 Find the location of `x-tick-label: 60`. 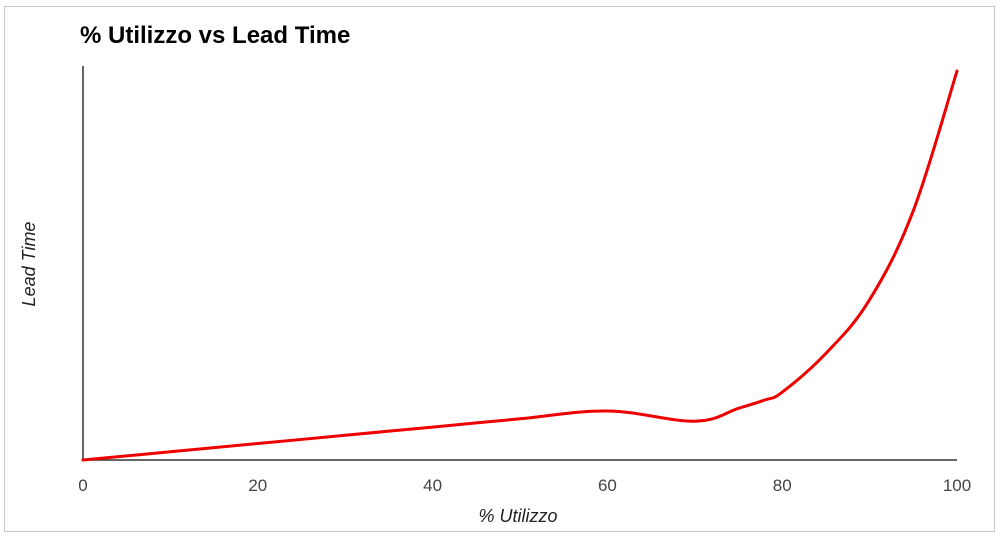

x-tick-label: 60 is located at coordinates (607, 485).